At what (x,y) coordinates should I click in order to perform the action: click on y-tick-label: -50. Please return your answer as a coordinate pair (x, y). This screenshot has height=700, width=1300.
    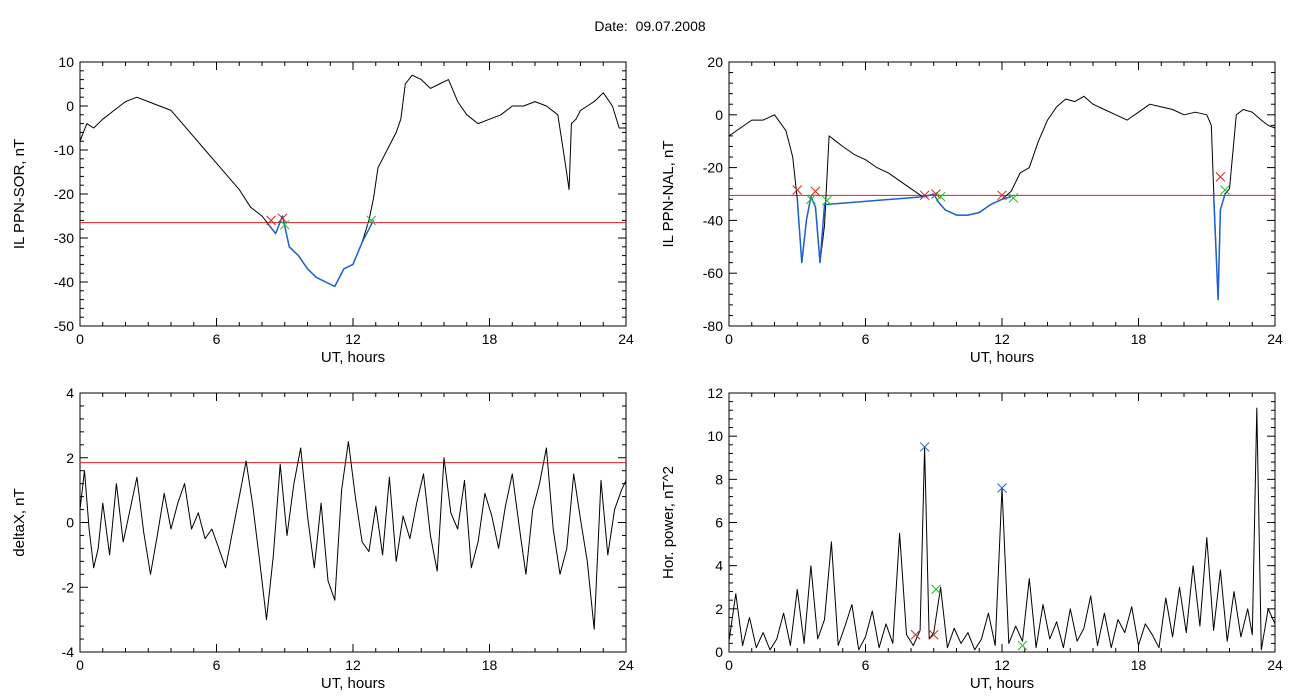
    Looking at the image, I should click on (64, 326).